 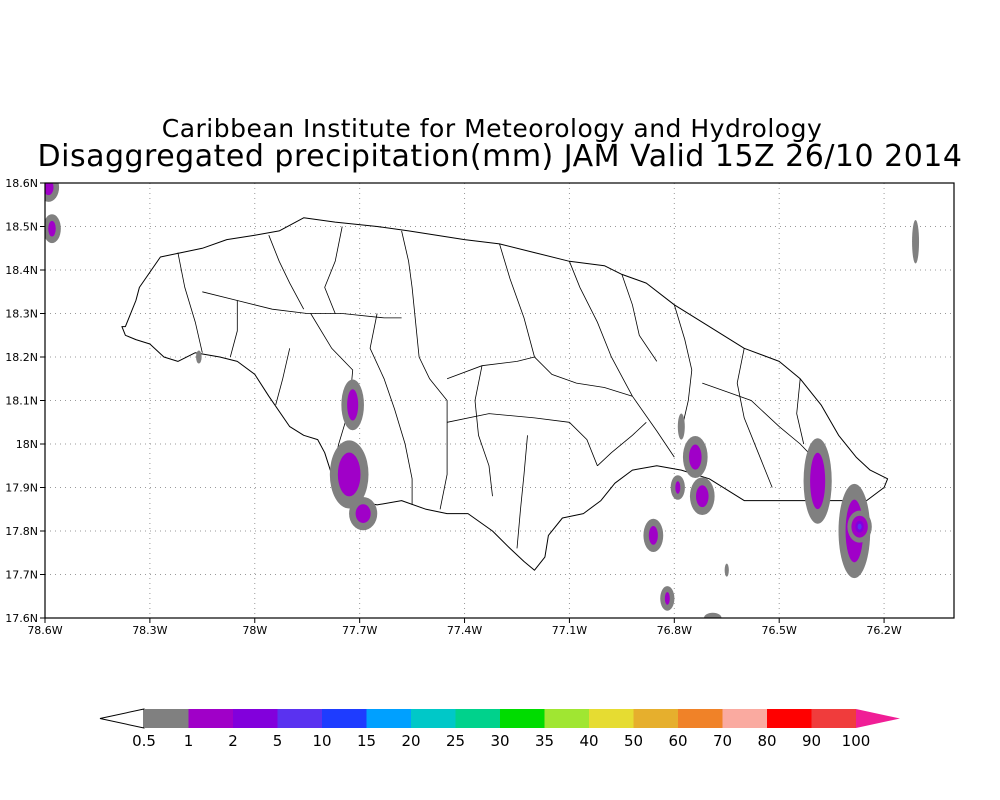 I want to click on colorbar-label: 90, so click(x=811, y=741).